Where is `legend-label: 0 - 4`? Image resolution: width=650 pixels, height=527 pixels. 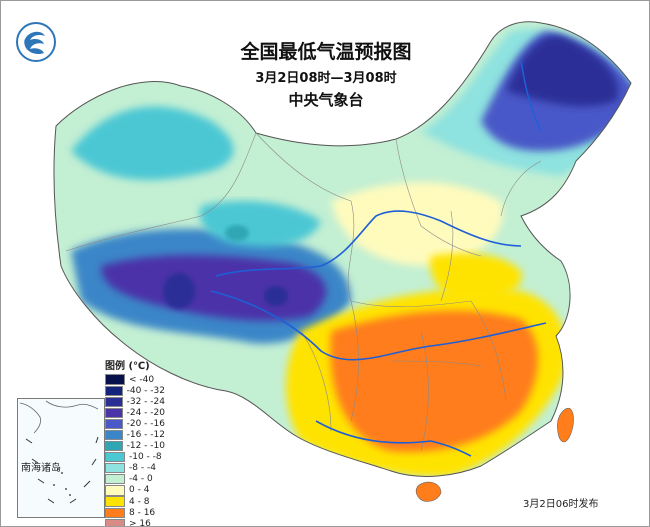 legend-label: 0 - 4 is located at coordinates (139, 490).